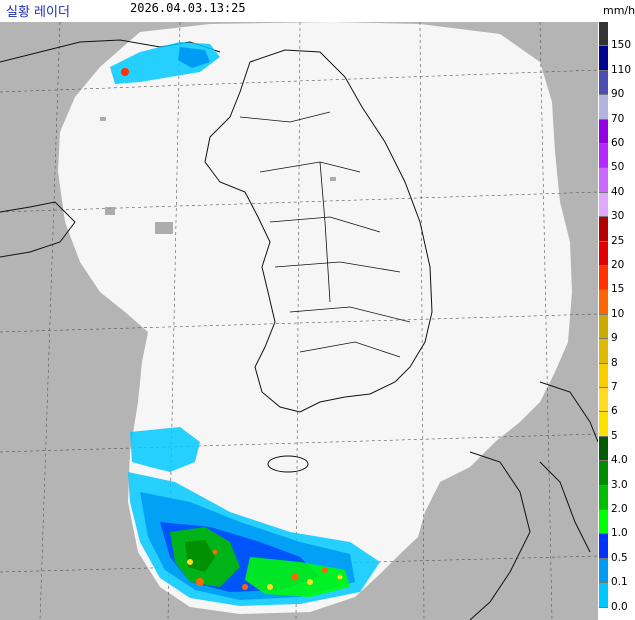 This screenshot has width=635, height=620. Describe the element at coordinates (618, 142) in the screenshot. I see `legend-label: 60` at that location.